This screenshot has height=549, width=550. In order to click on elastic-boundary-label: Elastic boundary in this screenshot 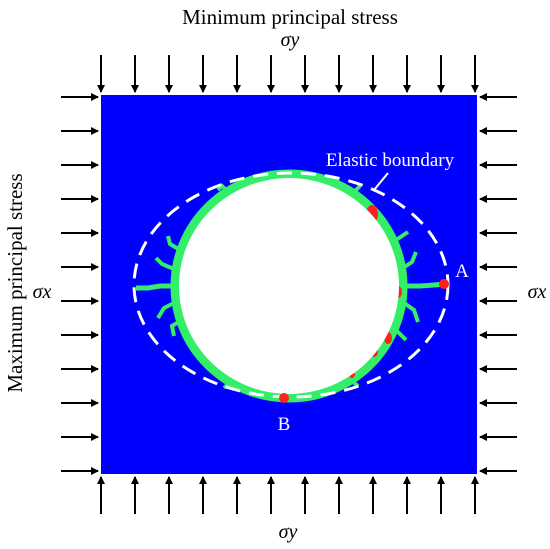, I will do `click(390, 160)`.